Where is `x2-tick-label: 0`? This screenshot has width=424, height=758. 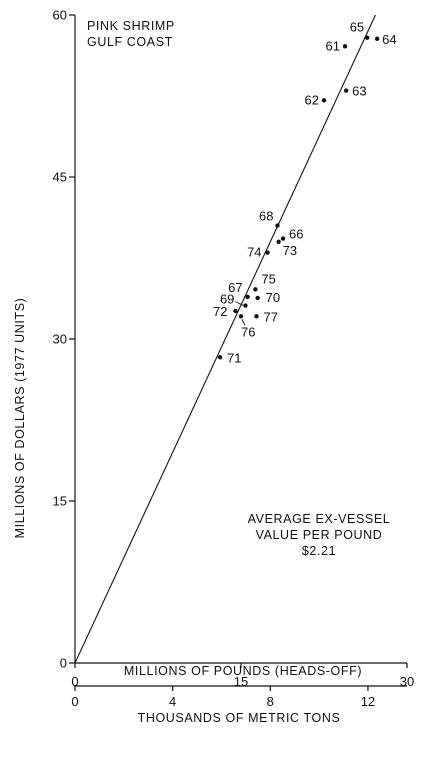 x2-tick-label: 0 is located at coordinates (74, 701).